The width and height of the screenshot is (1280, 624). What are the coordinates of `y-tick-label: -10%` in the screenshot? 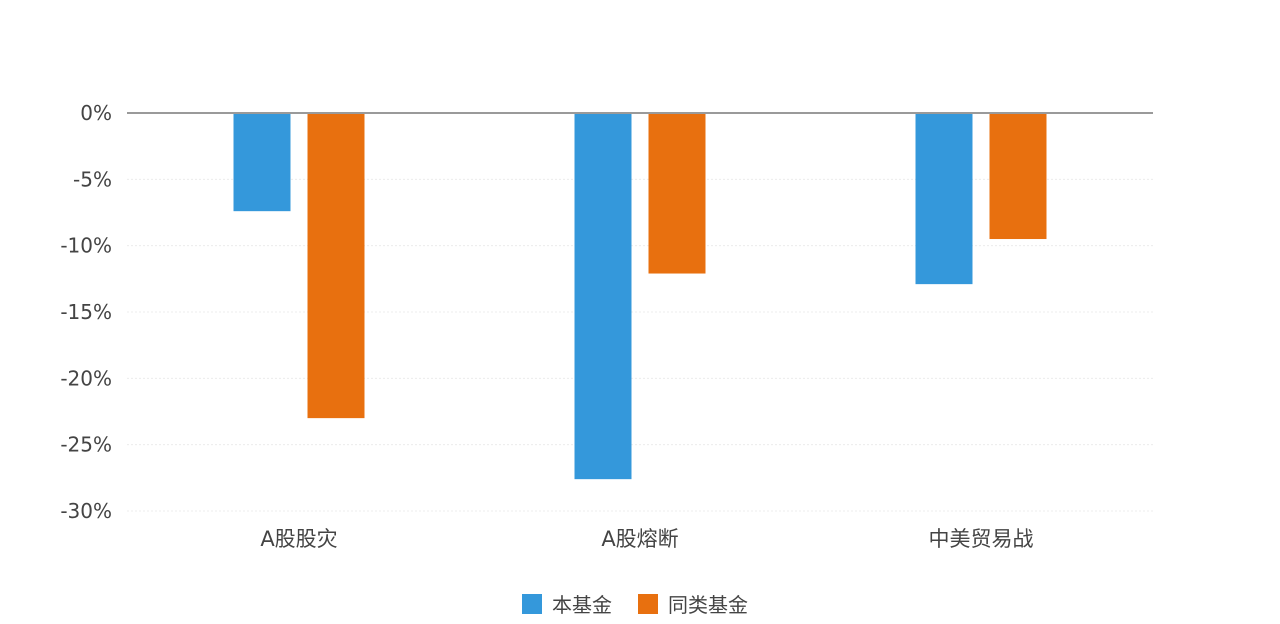 It's located at (86, 246).